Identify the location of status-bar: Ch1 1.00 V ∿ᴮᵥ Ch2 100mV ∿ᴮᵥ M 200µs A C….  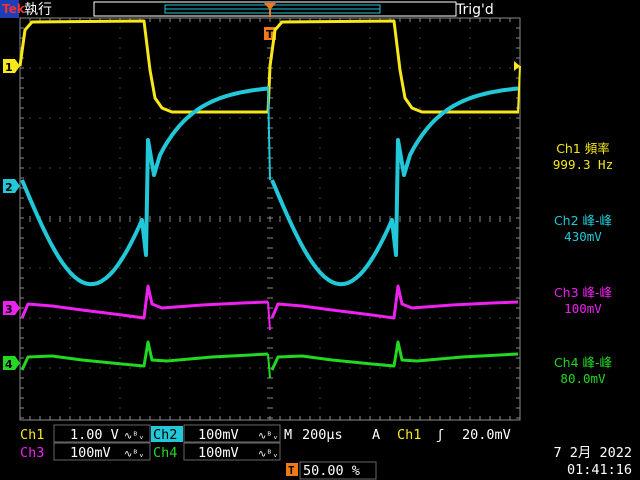
(326, 452).